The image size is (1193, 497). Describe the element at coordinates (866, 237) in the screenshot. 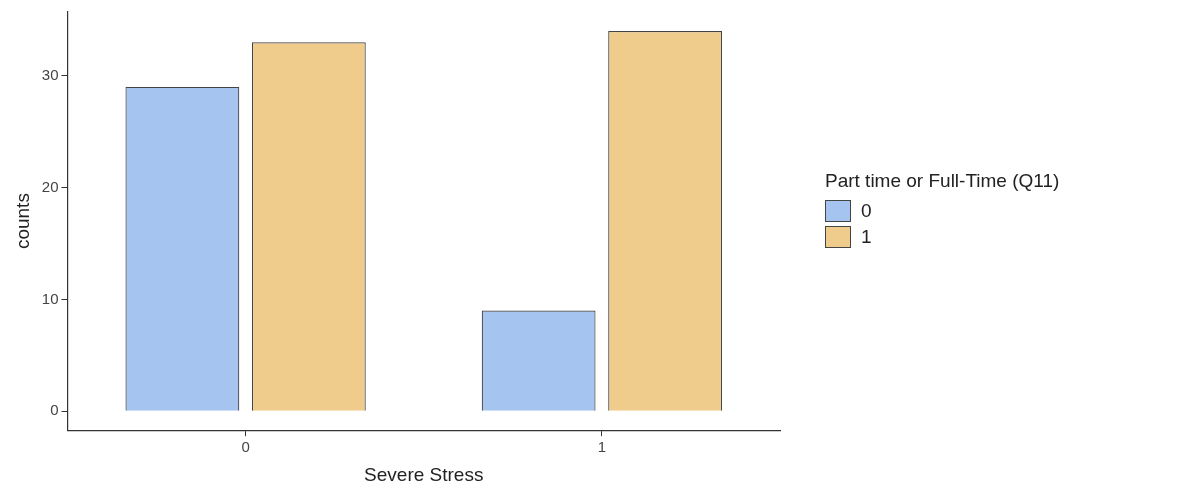

I see `legend-label: 1` at that location.